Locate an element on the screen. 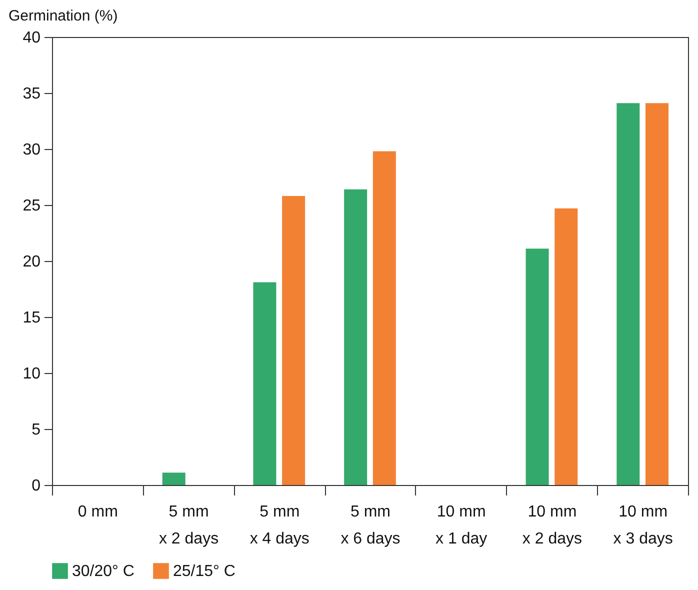 The width and height of the screenshot is (698, 590). y-tick-label: 15 is located at coordinates (31, 318).